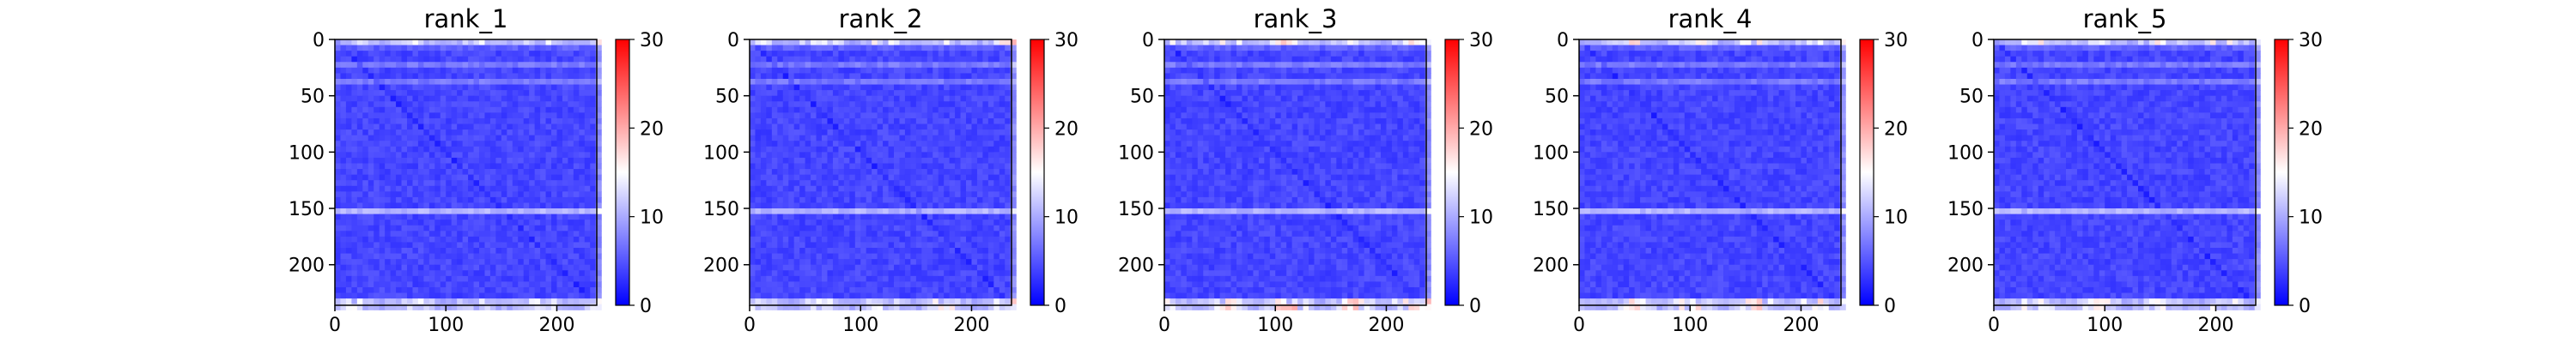  What do you see at coordinates (335, 326) in the screenshot?
I see `x-tick-label: 0` at bounding box center [335, 326].